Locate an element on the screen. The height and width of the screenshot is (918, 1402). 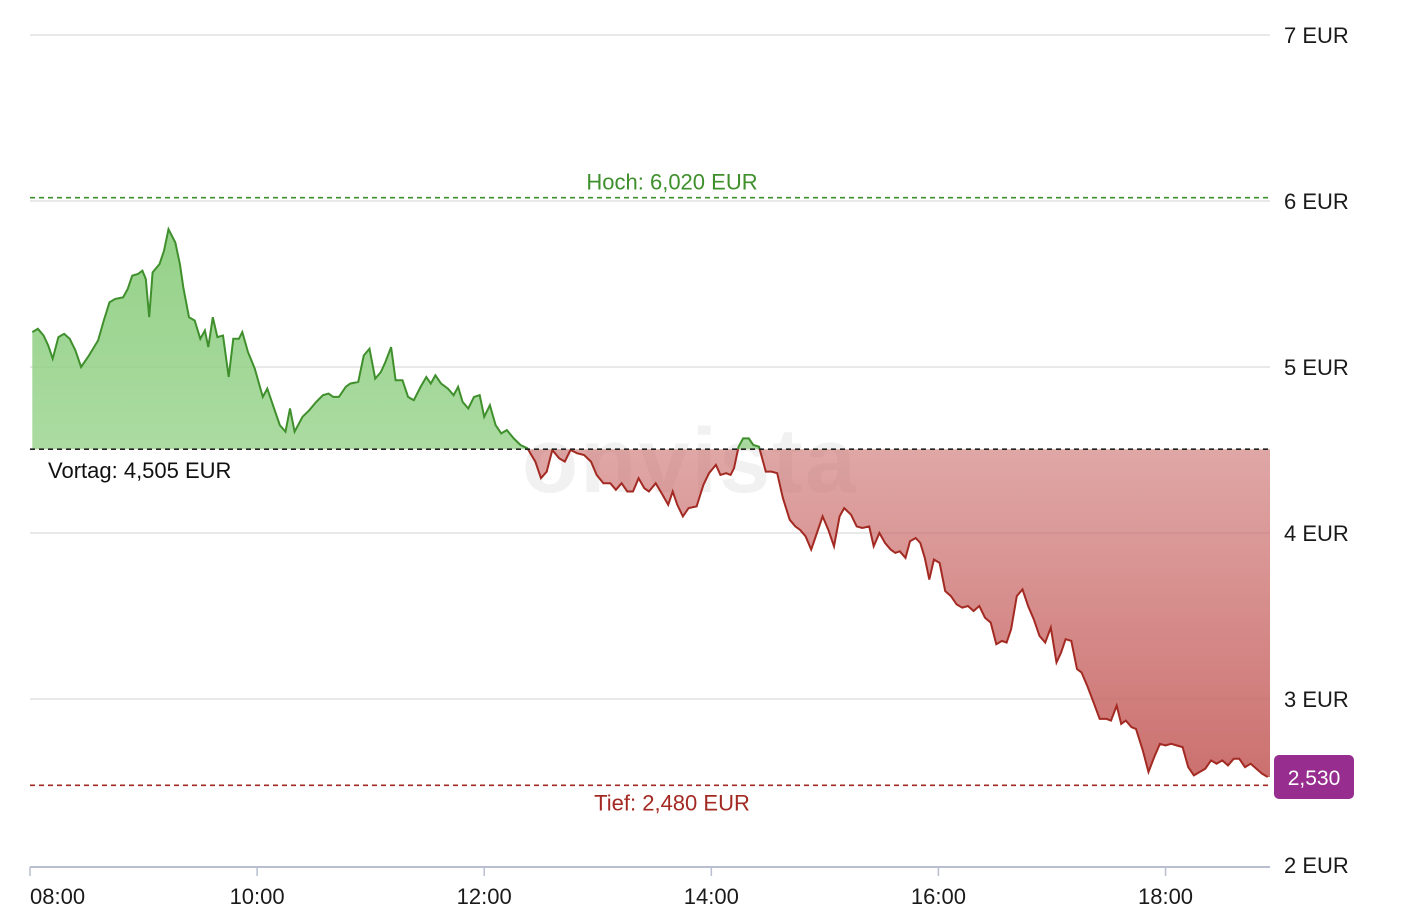
x-tick-label: 08:00 is located at coordinates (57, 896).